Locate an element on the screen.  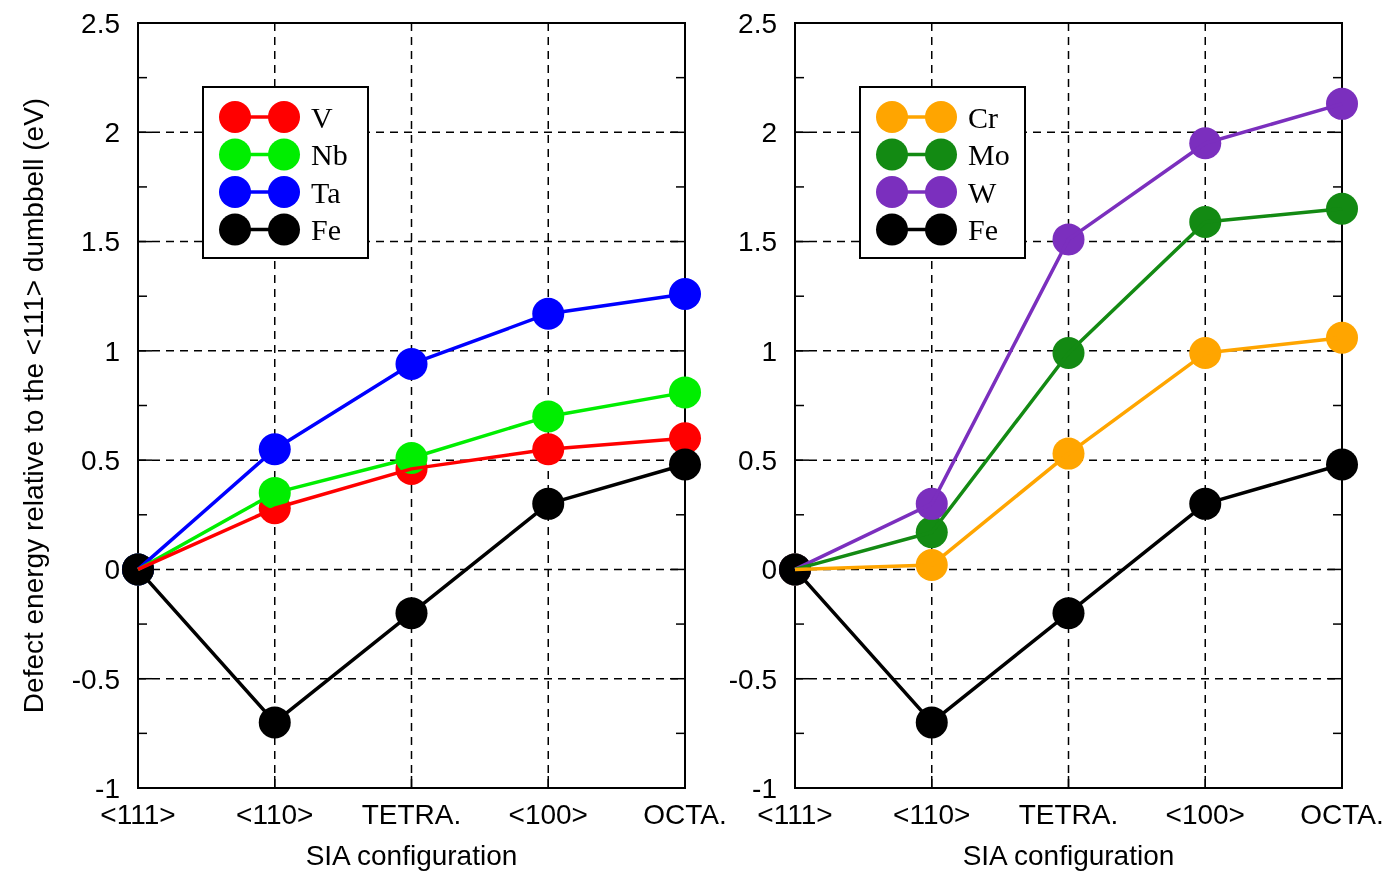
legend-label: W is located at coordinates (982, 192).